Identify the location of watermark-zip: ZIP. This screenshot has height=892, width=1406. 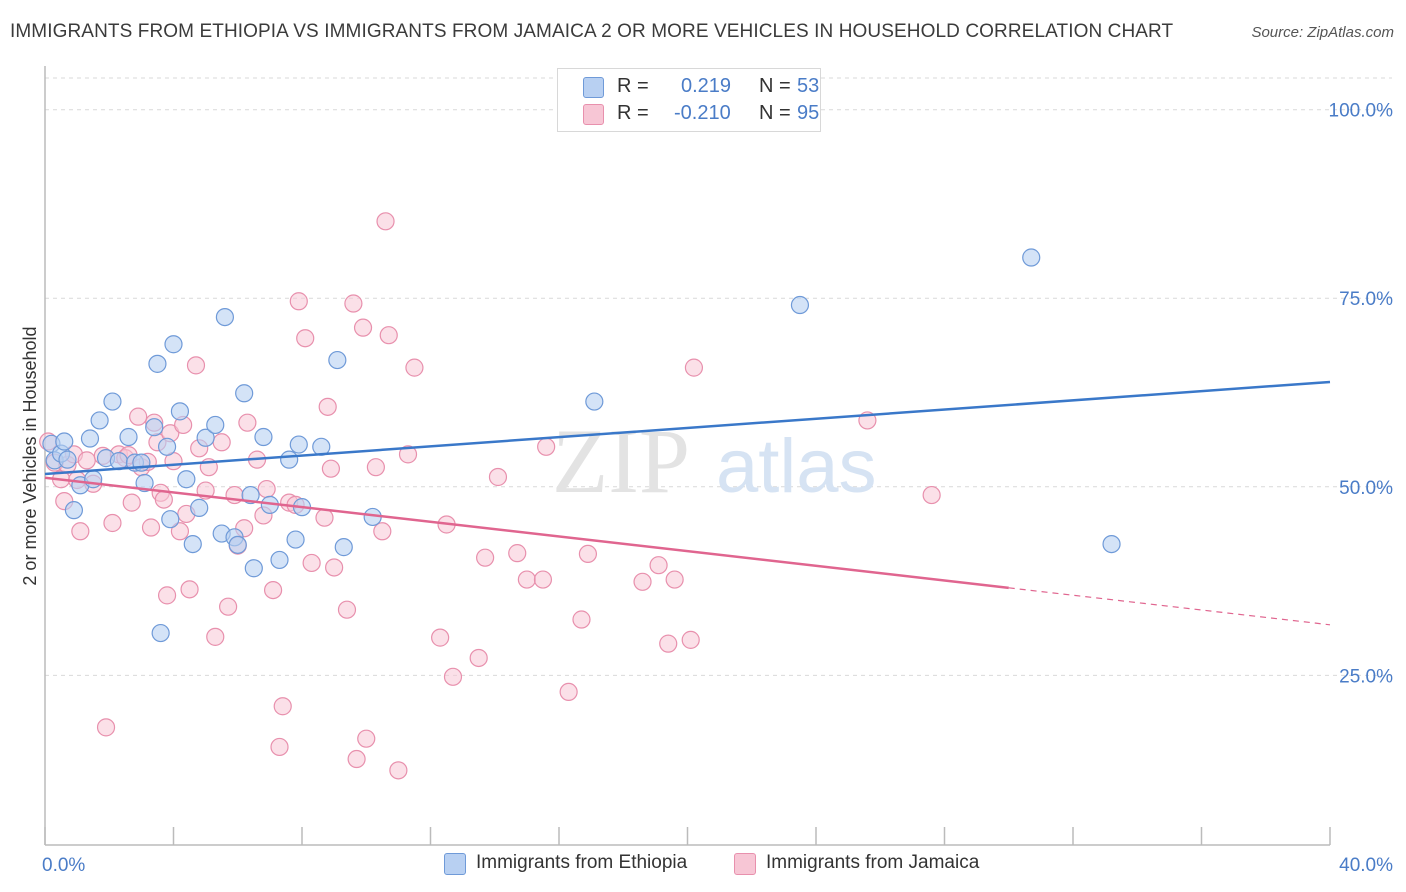
(621, 461).